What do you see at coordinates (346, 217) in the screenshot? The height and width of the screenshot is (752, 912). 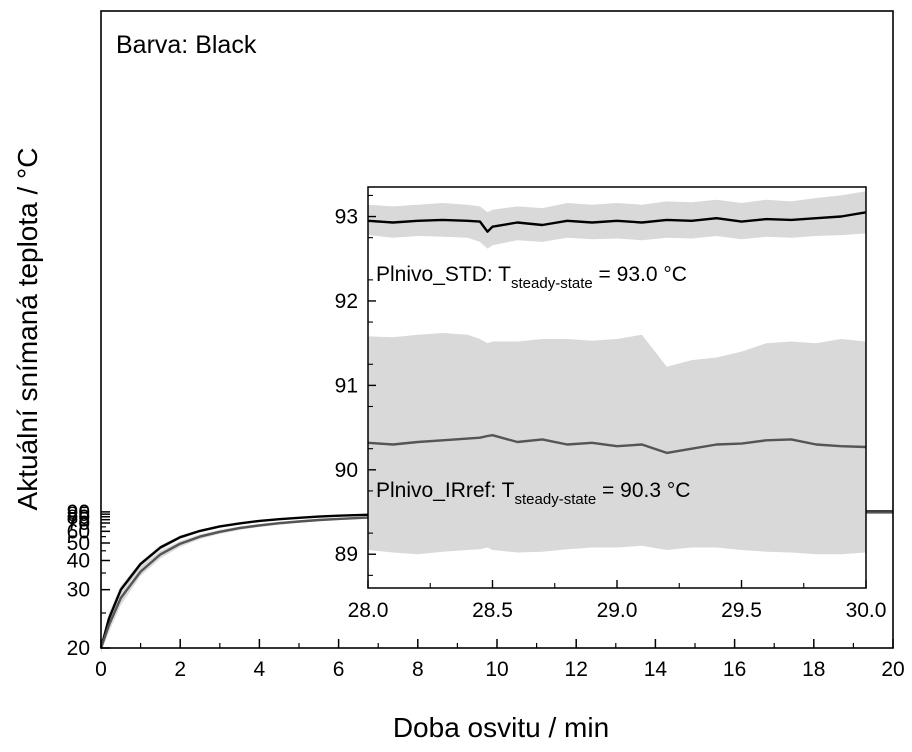 I see `inset-y-tick-label-93: 93` at bounding box center [346, 217].